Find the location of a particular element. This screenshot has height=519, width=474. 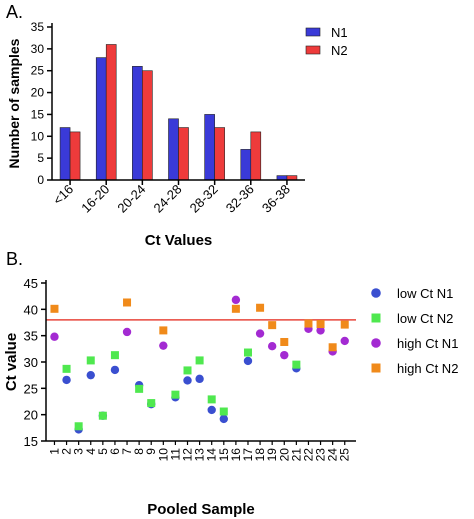

x-tick-label: 7 is located at coordinates (127, 451).